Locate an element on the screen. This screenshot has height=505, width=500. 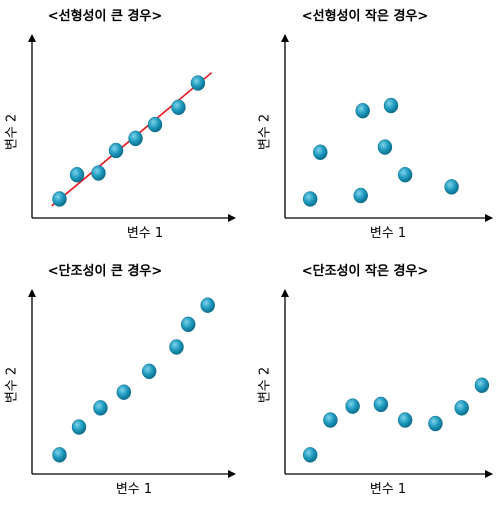
chart-title: <단조성이 작은 경우> is located at coordinates (365, 271).